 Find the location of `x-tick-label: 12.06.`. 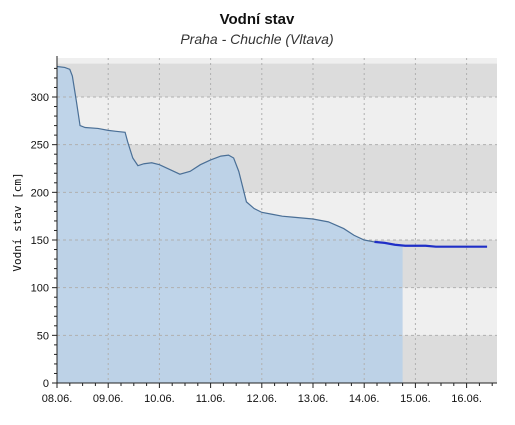

x-tick-label: 12.06. is located at coordinates (262, 399).